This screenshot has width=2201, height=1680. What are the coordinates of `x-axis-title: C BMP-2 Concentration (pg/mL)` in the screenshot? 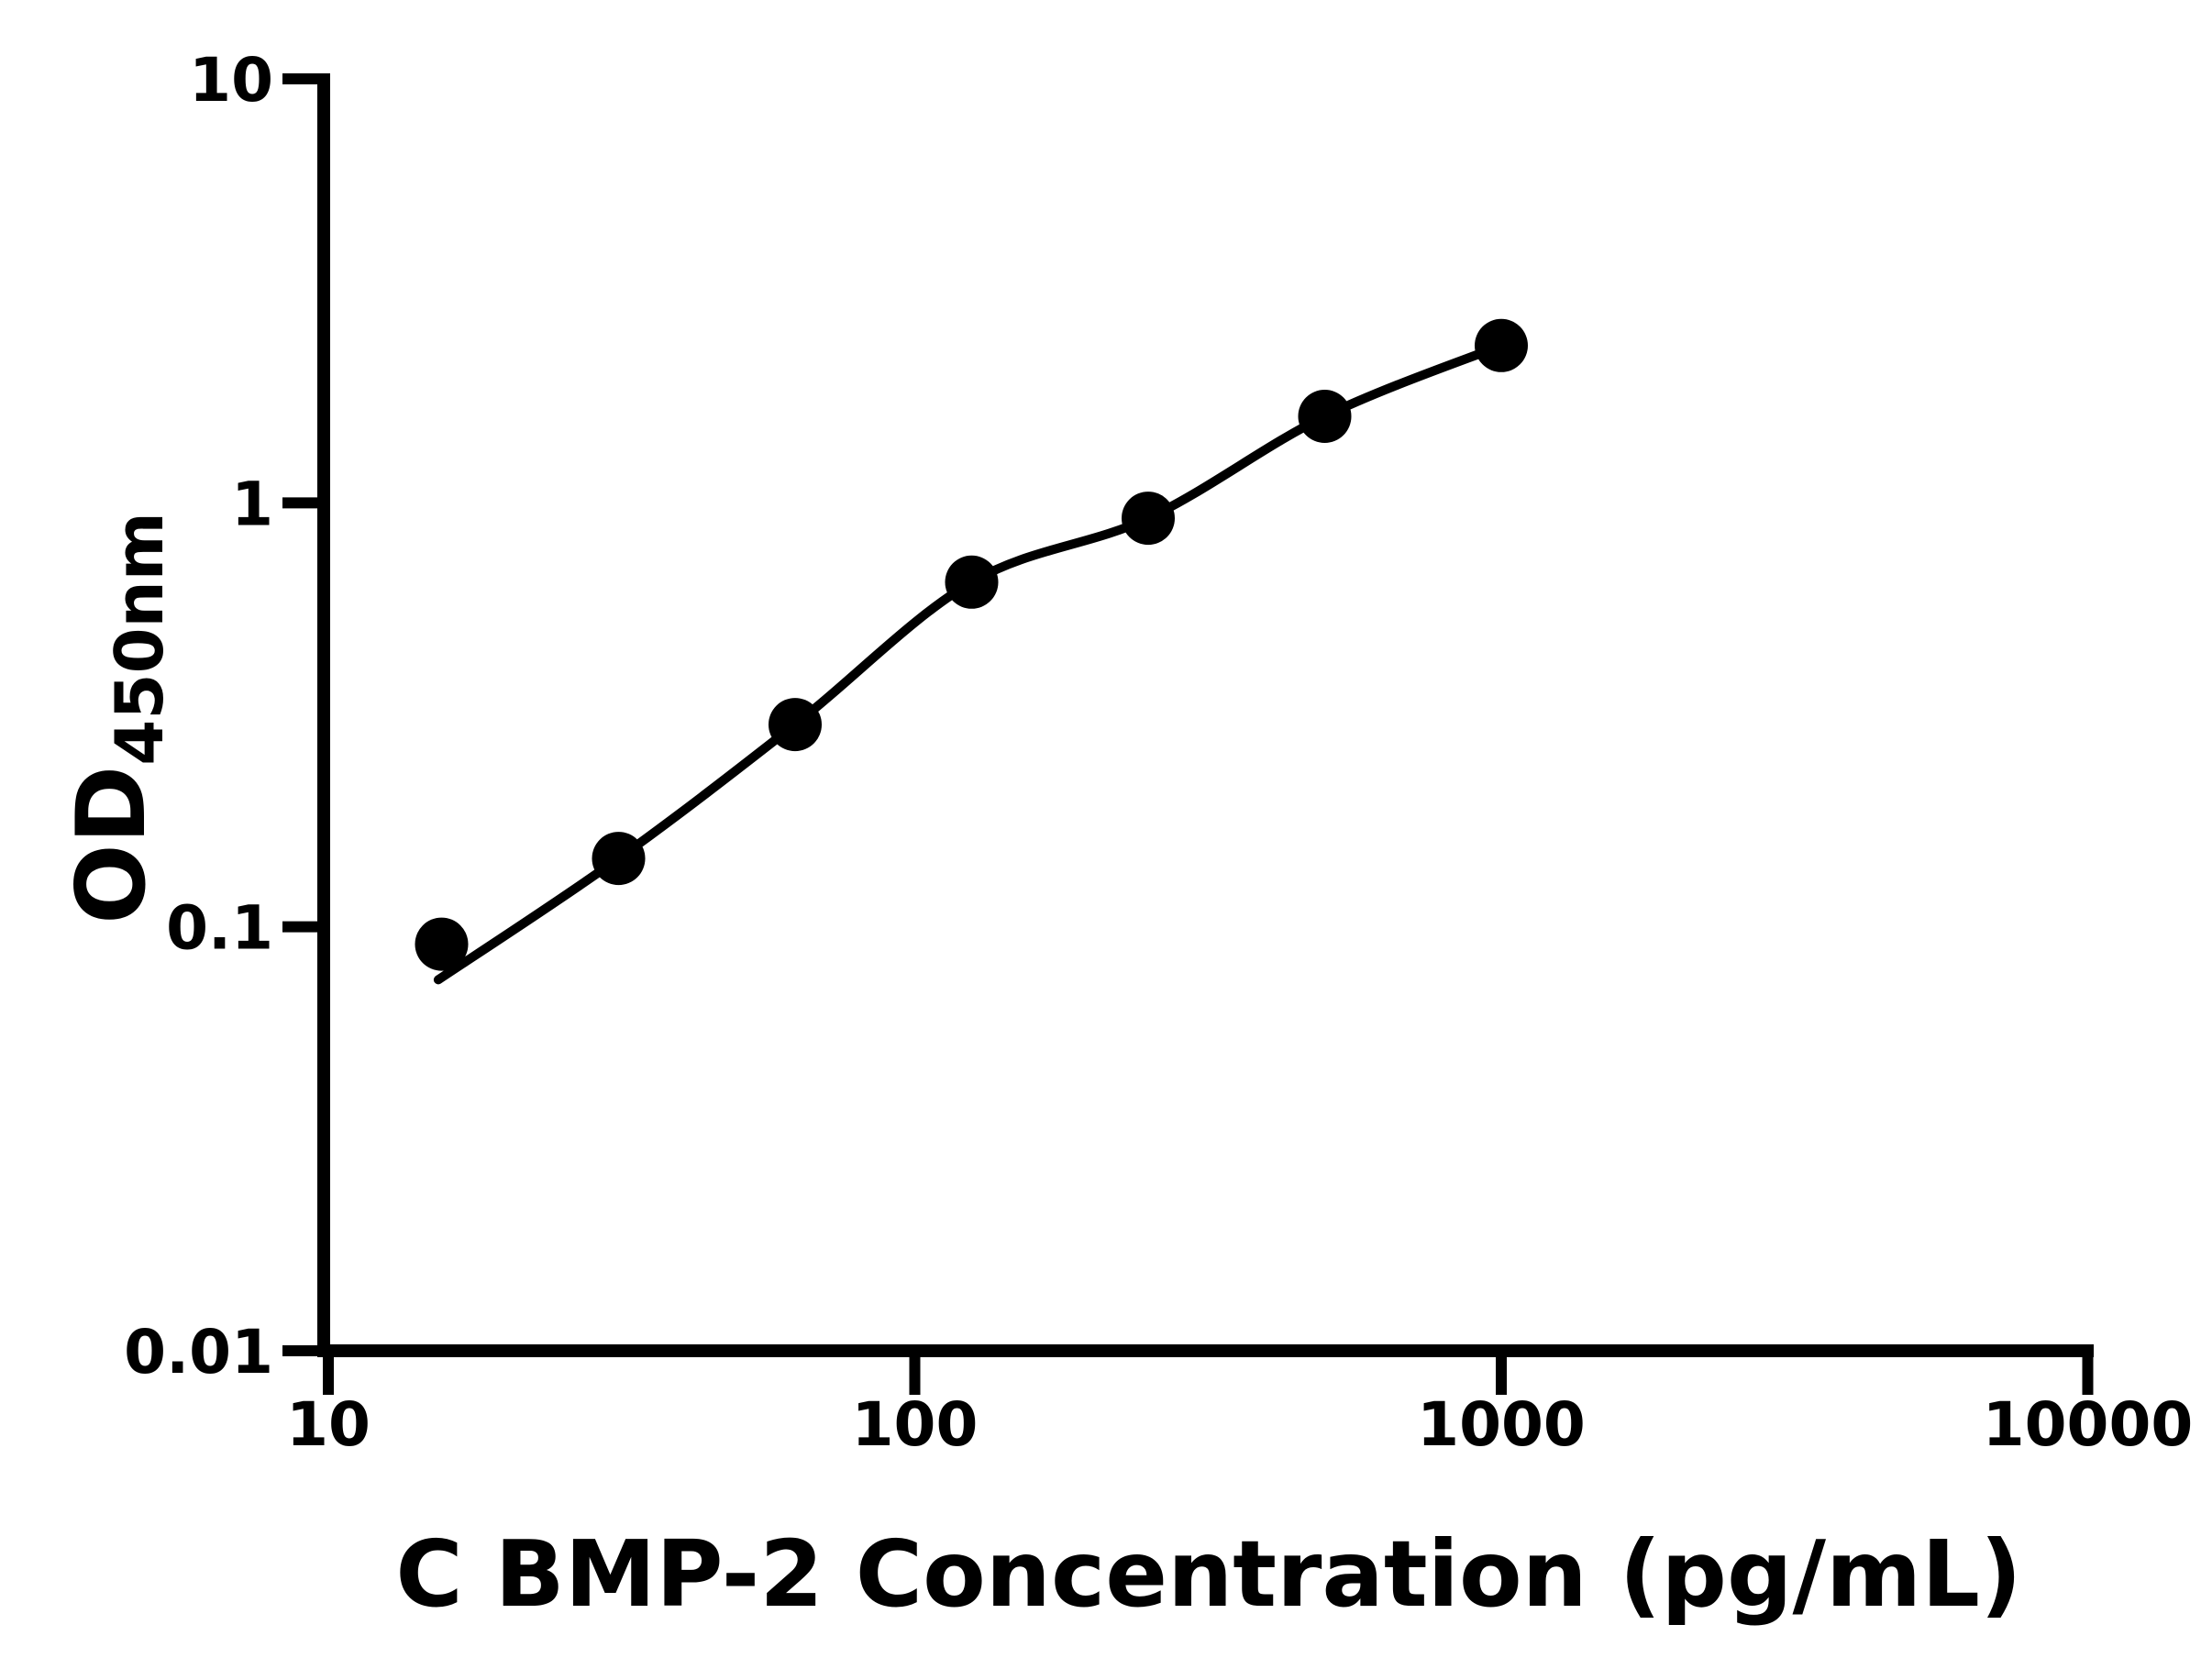 It's located at (1208, 1574).